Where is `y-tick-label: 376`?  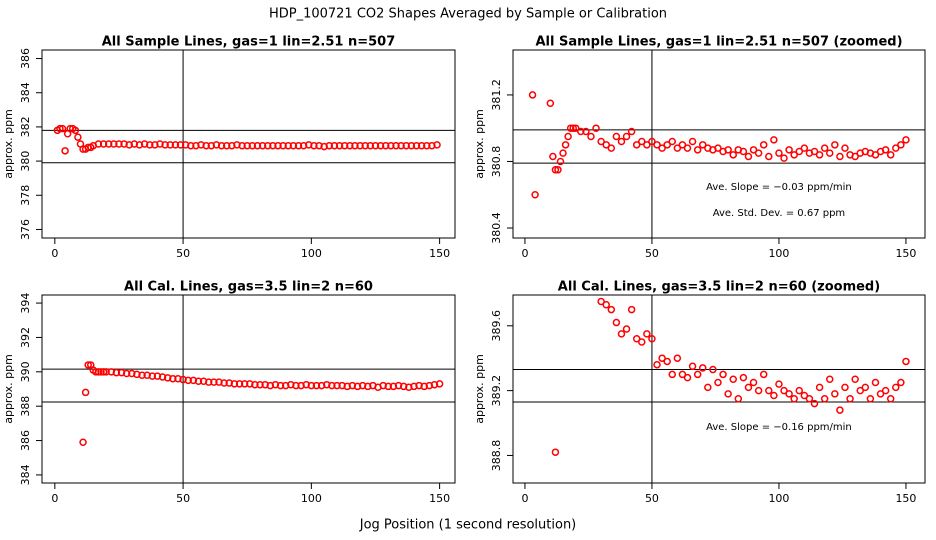 y-tick-label: 376 is located at coordinates (25, 229).